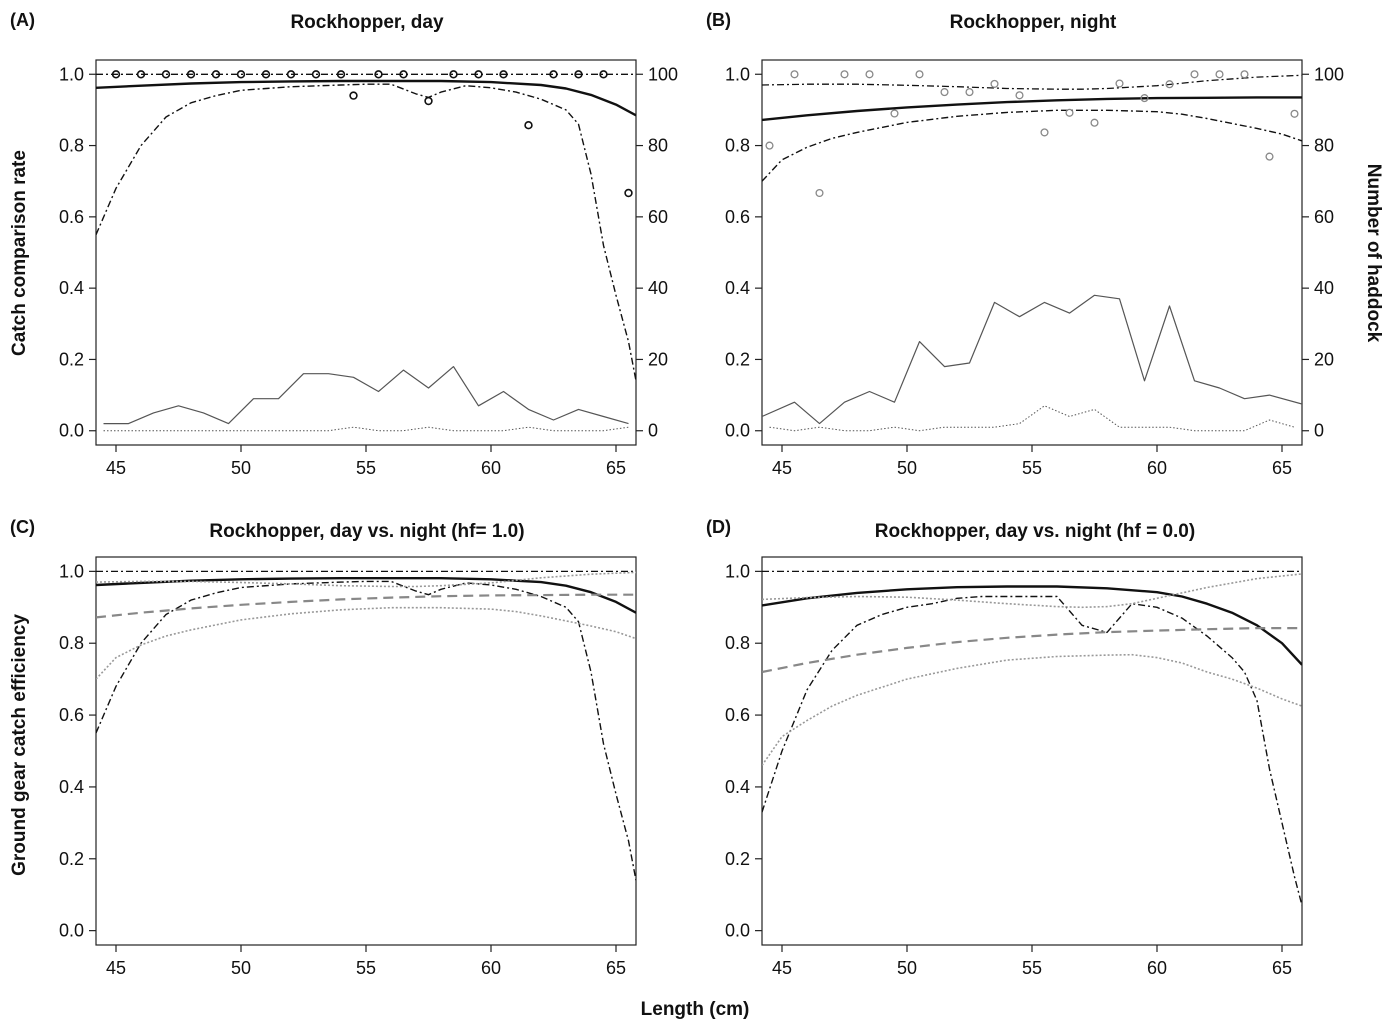  I want to click on panel-title: Rockhopper, day vs. night (hf= 1.0), so click(366, 531).